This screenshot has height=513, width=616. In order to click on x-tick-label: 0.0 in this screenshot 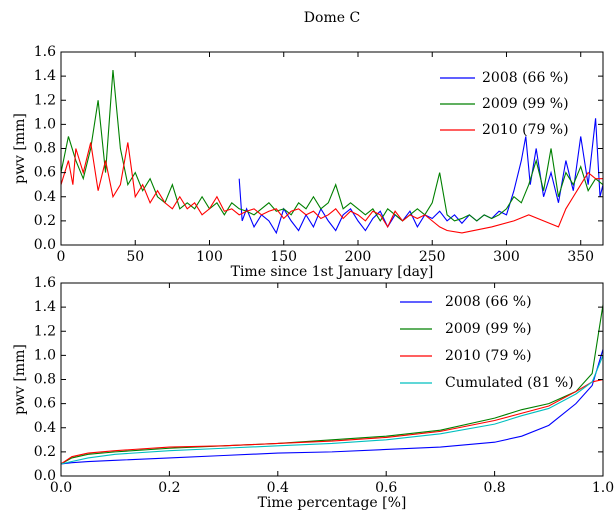, I will do `click(61, 488)`.